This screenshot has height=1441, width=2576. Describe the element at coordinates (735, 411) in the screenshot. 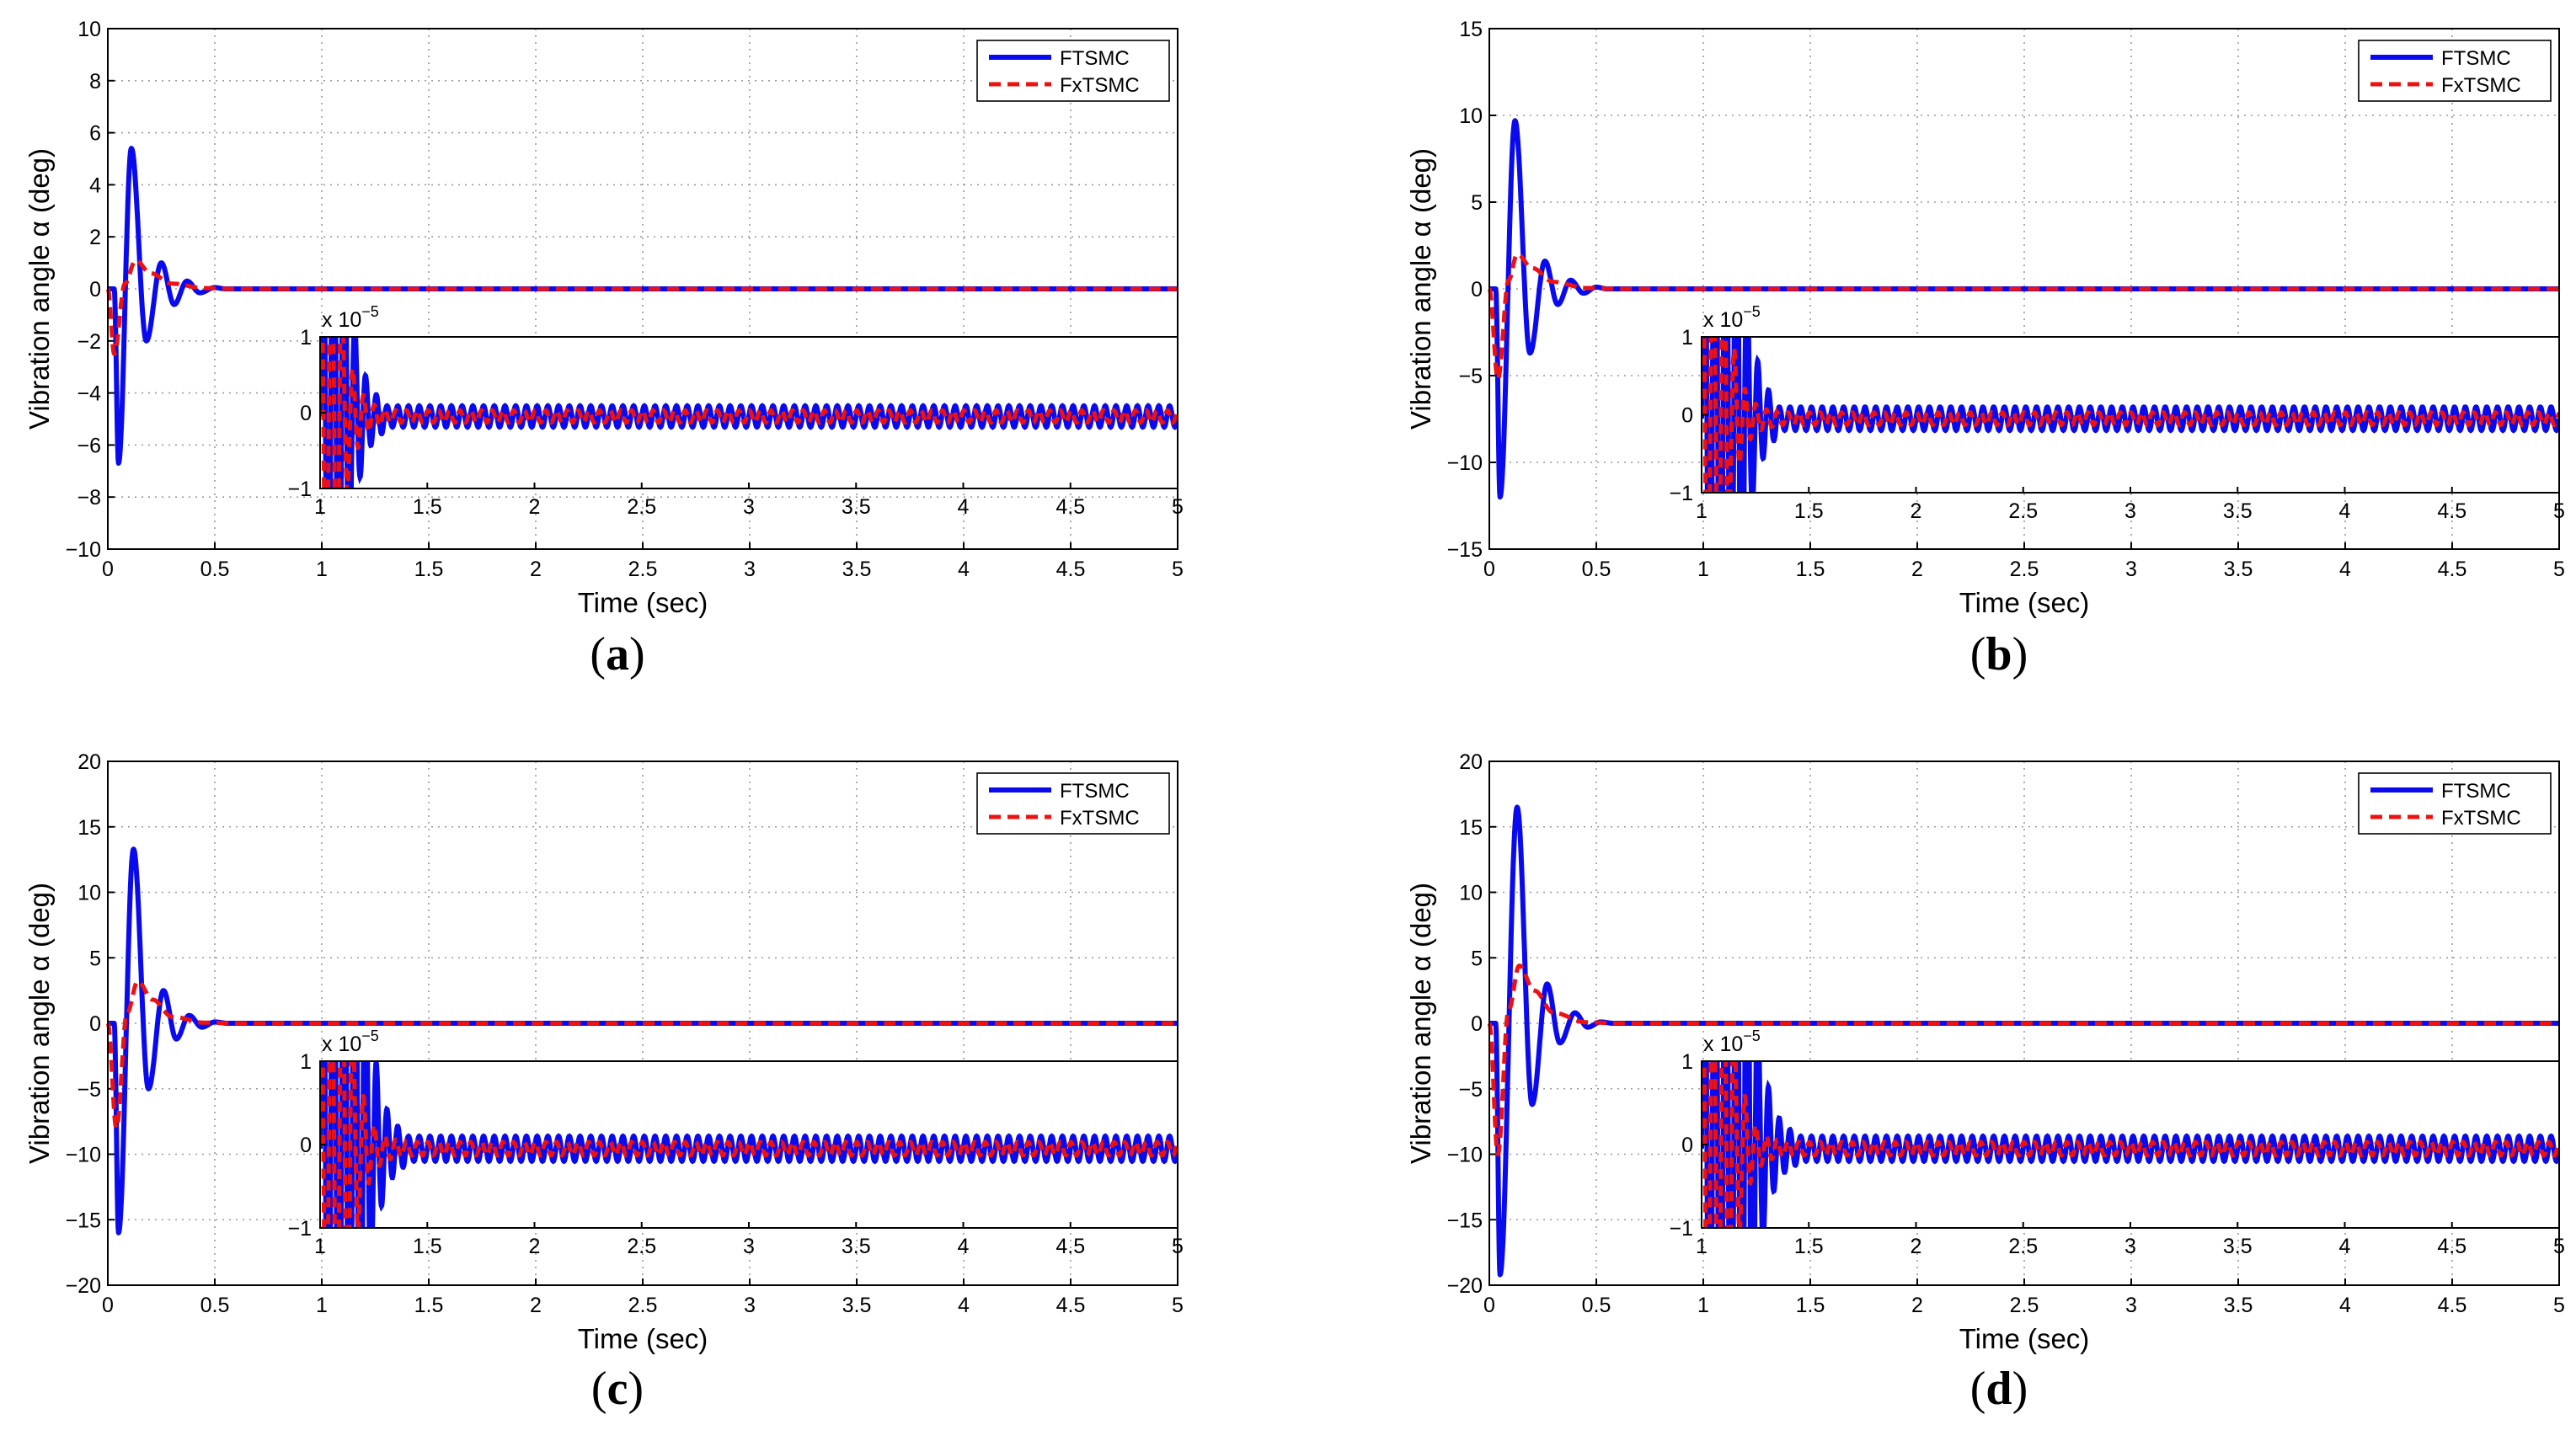

I see `inset-plot: 1 1.5 2 2.5 3 3.5 4 4.5 5 1 0 −1 x 10−5` at that location.